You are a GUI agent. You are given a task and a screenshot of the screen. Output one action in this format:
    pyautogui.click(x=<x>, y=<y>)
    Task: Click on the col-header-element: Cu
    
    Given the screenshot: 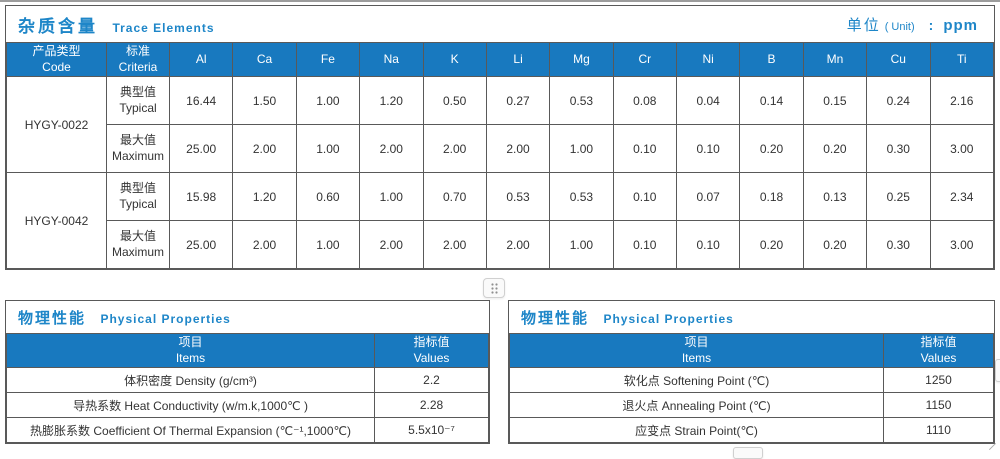 What is the action you would take?
    pyautogui.click(x=898, y=59)
    